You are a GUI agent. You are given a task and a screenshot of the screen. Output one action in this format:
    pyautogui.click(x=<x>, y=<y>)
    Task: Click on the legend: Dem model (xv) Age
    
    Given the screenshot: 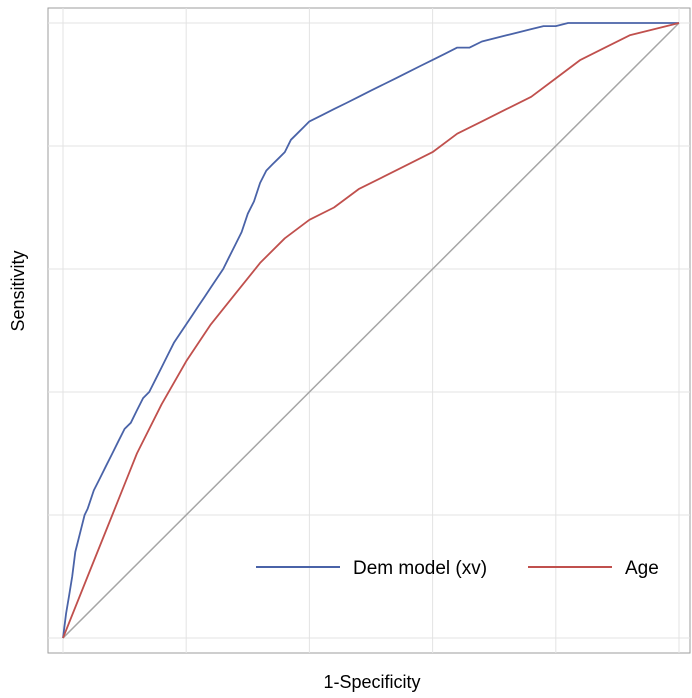 What is the action you would take?
    pyautogui.click(x=457, y=568)
    